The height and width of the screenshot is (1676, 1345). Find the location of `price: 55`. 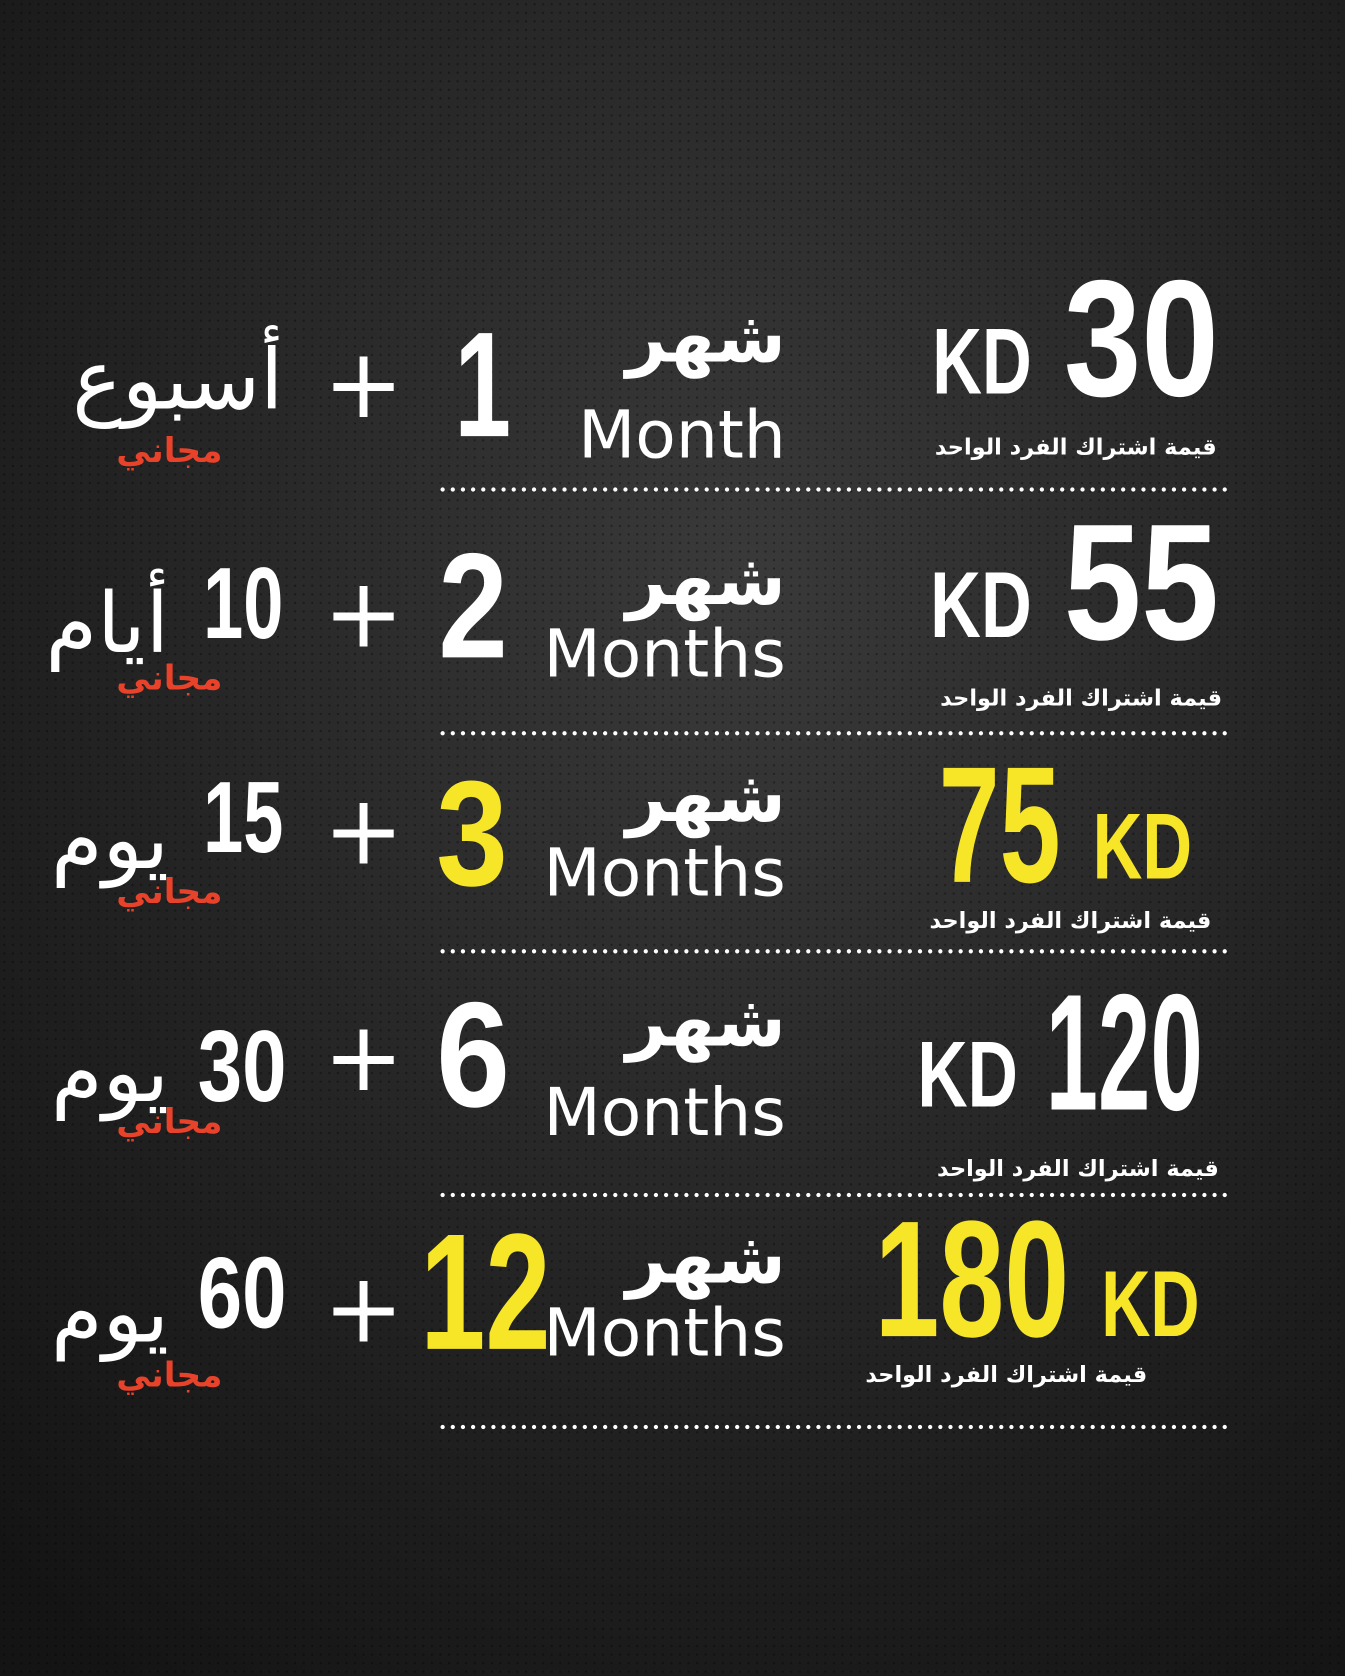

price: 55 is located at coordinates (1141, 582).